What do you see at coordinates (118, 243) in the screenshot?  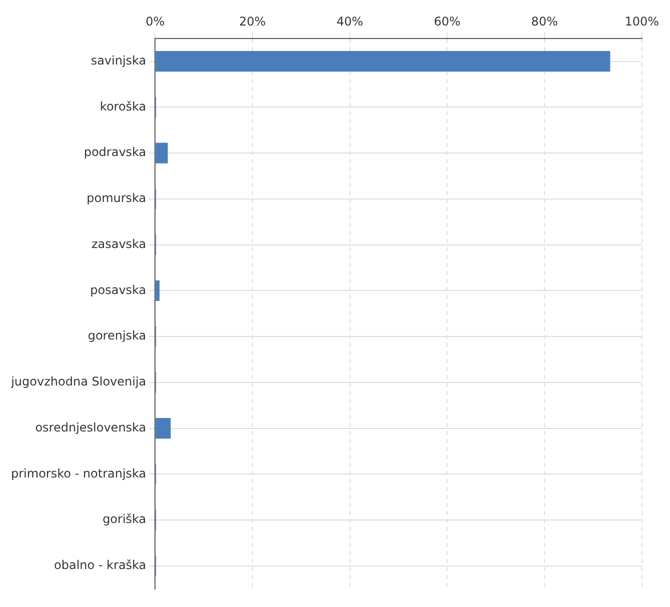 I see `y-tick-label: zasavska` at bounding box center [118, 243].